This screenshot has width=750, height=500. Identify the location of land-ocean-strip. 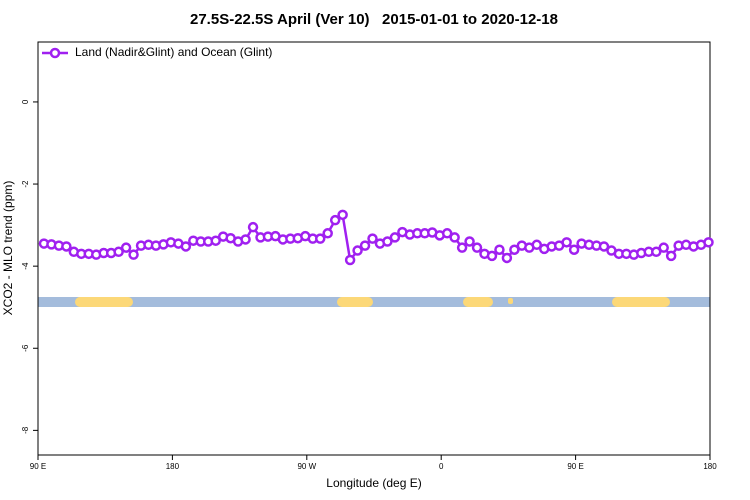
(374, 302).